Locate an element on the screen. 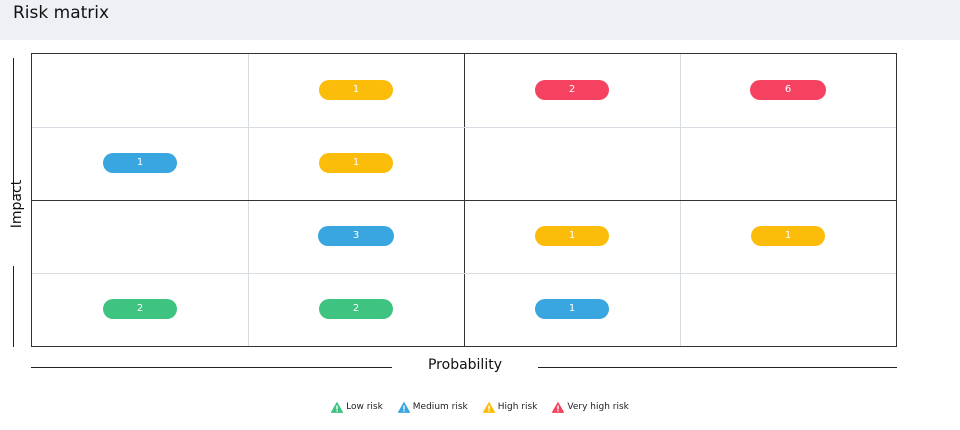 The width and height of the screenshot is (960, 430). x-axis-line-left is located at coordinates (211, 367).